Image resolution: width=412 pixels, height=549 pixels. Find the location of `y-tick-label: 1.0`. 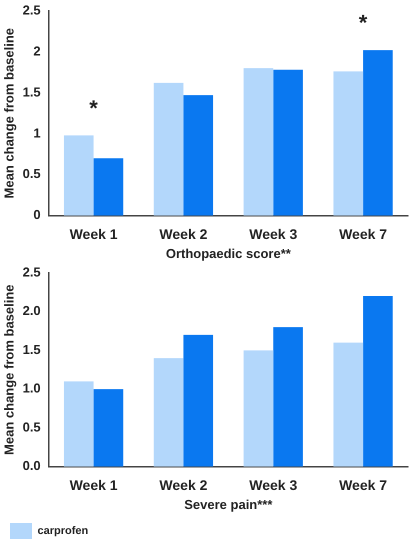

y-tick-label: 1.0 is located at coordinates (31, 388).